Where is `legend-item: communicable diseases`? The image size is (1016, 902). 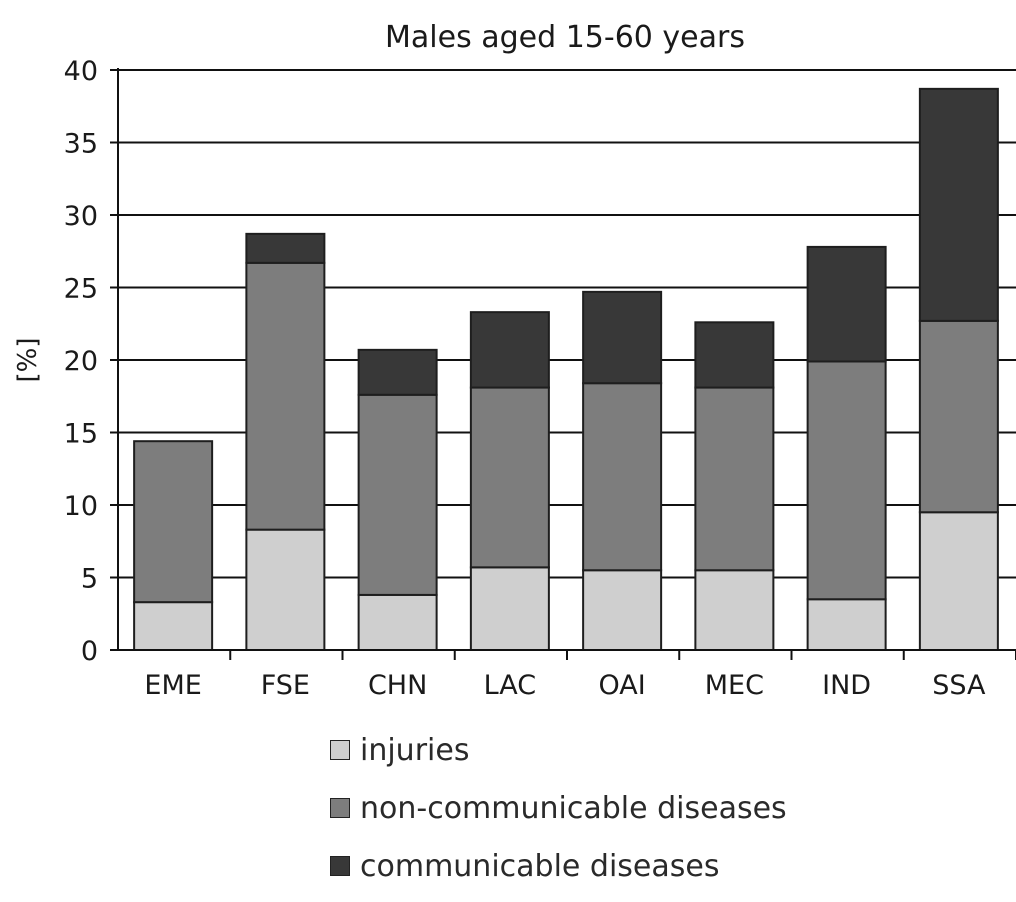
legend-item: communicable diseases is located at coordinates (558, 866).